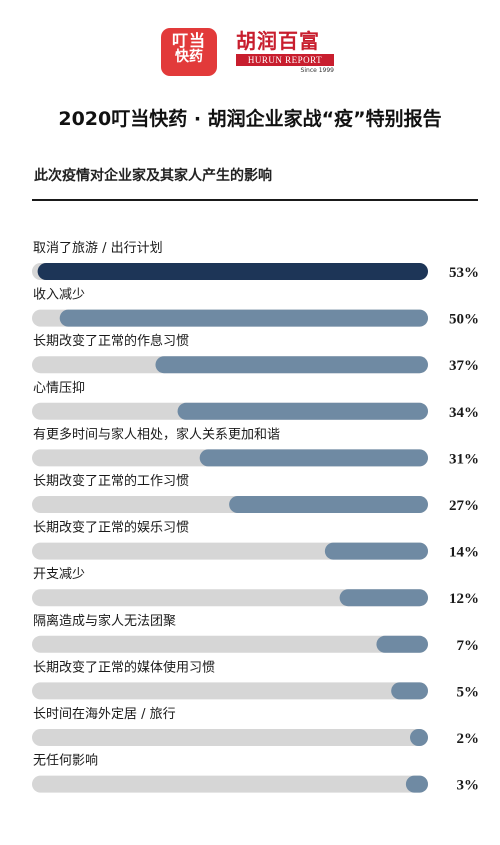  Describe the element at coordinates (468, 646) in the screenshot. I see `value-label: 7%` at that location.